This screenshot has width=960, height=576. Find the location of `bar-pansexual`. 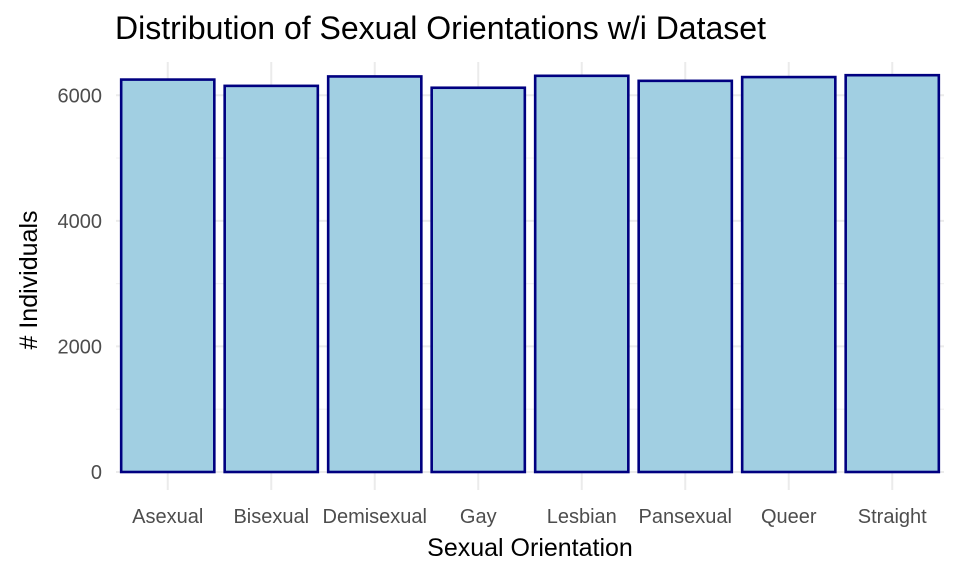

bar-pansexual is located at coordinates (685, 276).